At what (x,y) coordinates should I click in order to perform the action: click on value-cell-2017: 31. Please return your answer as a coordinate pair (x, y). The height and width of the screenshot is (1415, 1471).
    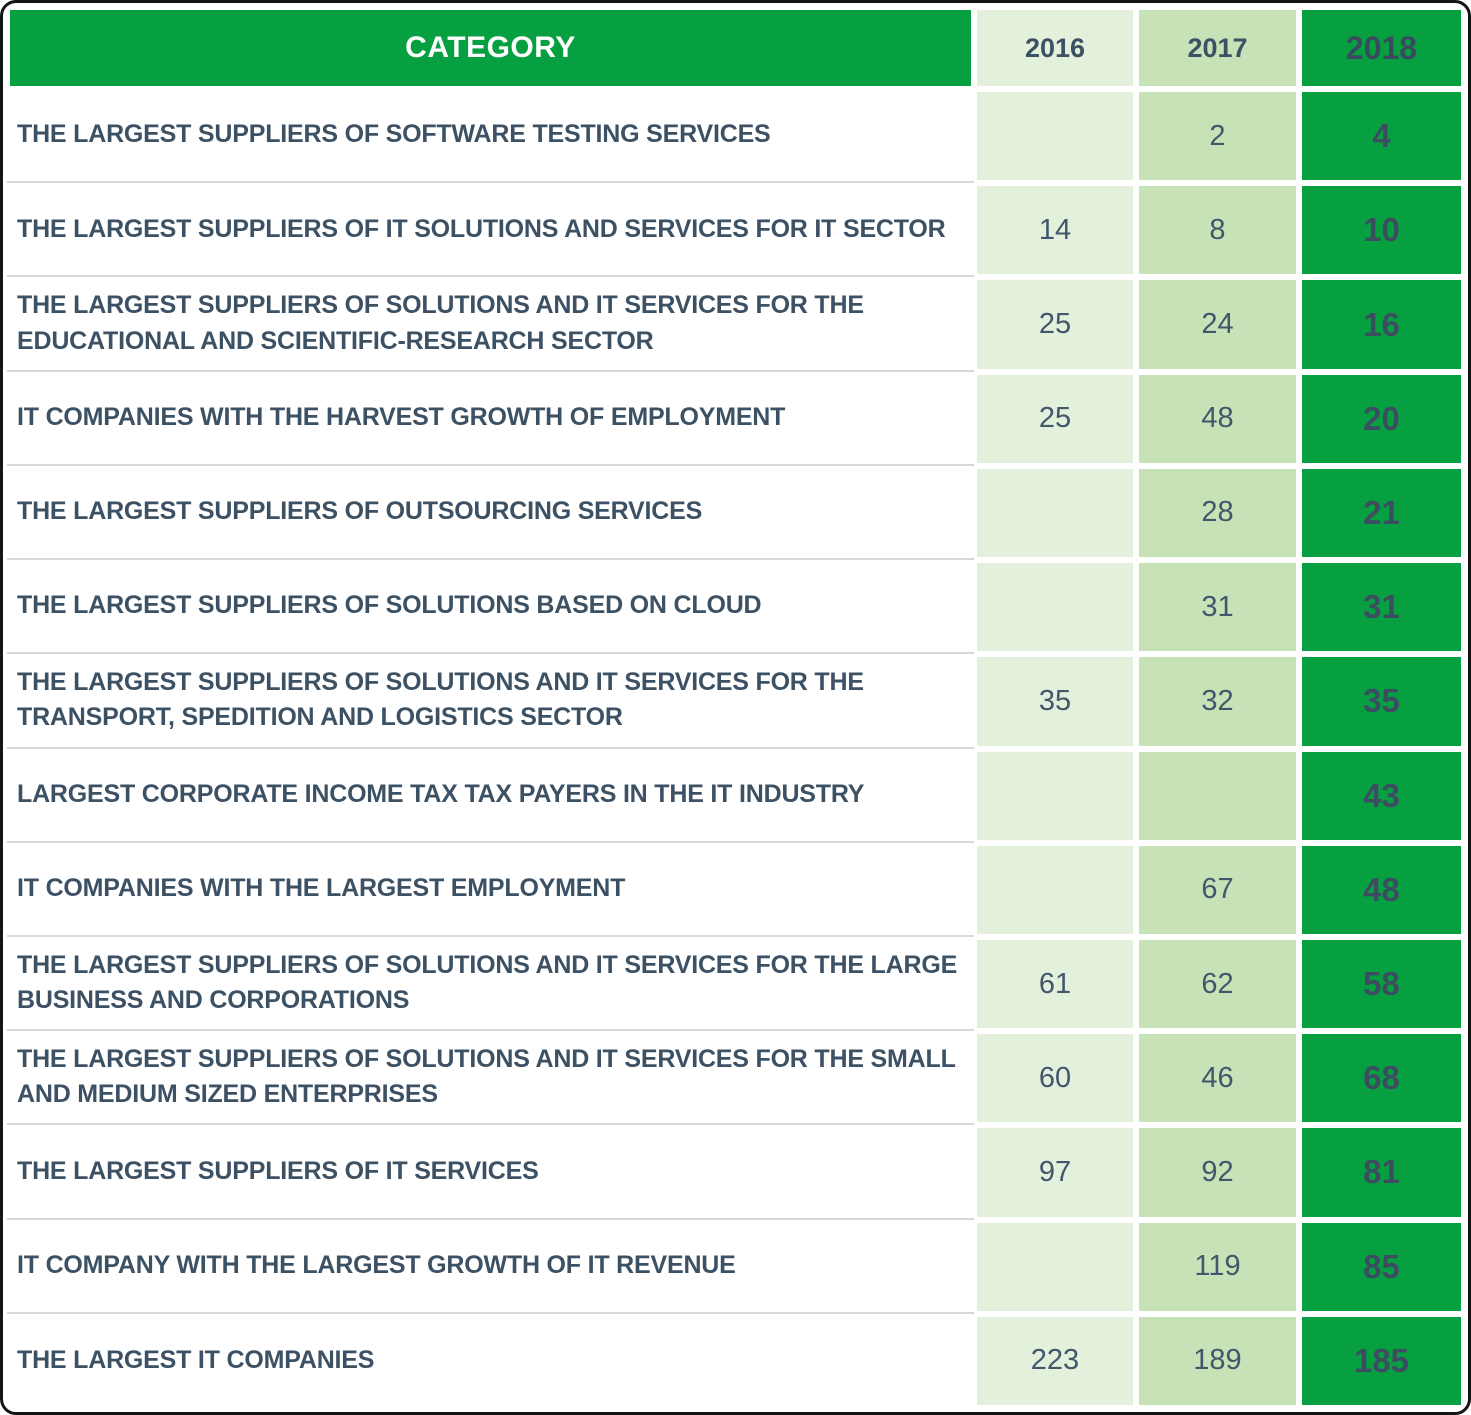
    Looking at the image, I should click on (1217, 607).